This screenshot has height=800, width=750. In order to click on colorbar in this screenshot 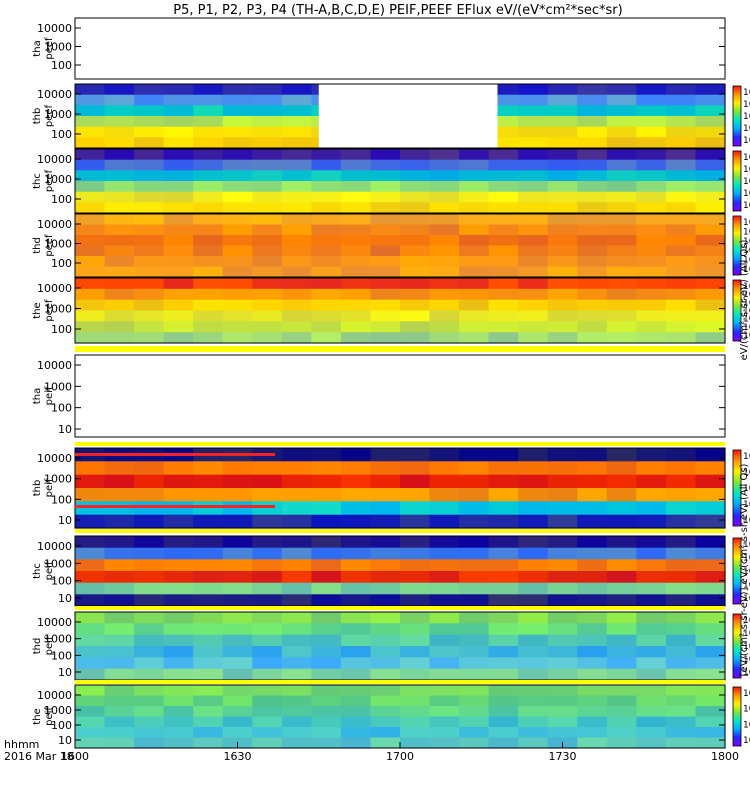, I will do `click(737, 716)`.